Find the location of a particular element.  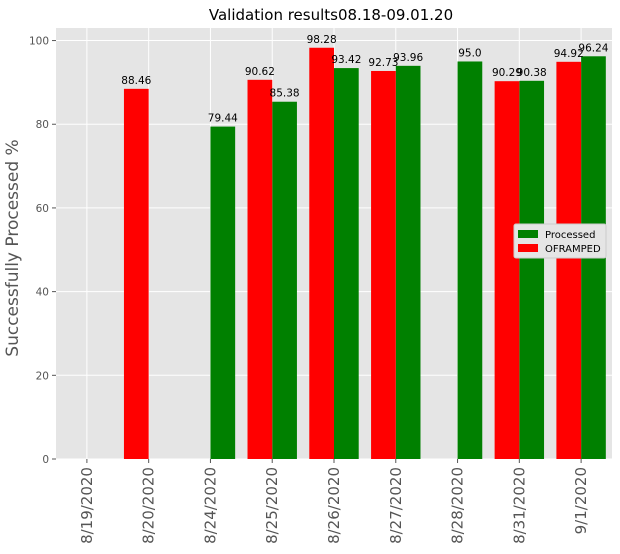

data-label-oframped-4: 98.28 is located at coordinates (322, 40).